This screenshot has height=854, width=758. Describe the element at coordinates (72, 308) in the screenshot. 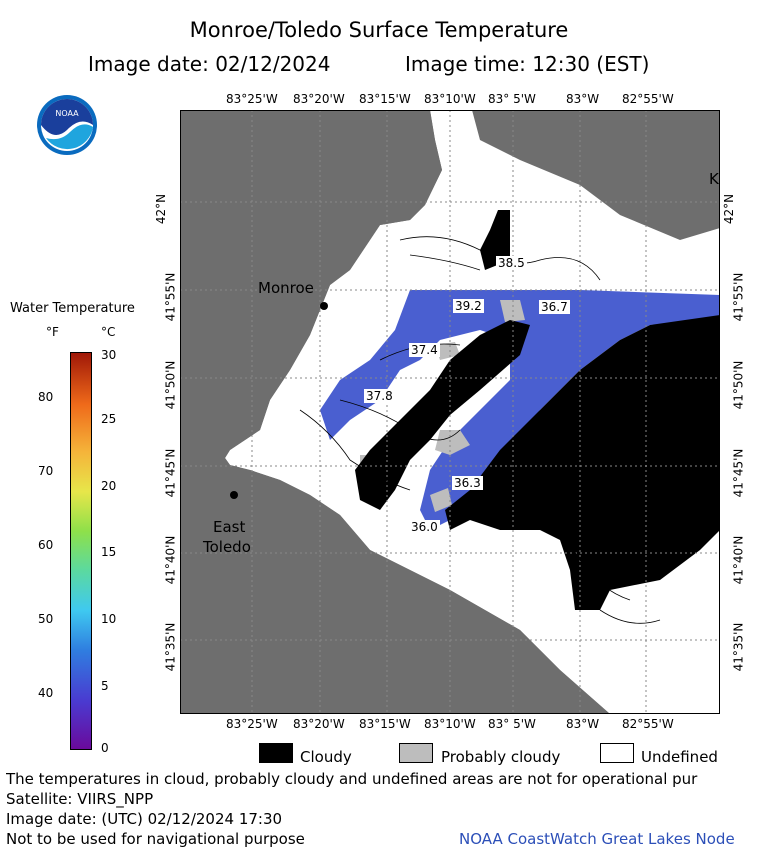

I see `color-scale-title: Water Temperature` at that location.